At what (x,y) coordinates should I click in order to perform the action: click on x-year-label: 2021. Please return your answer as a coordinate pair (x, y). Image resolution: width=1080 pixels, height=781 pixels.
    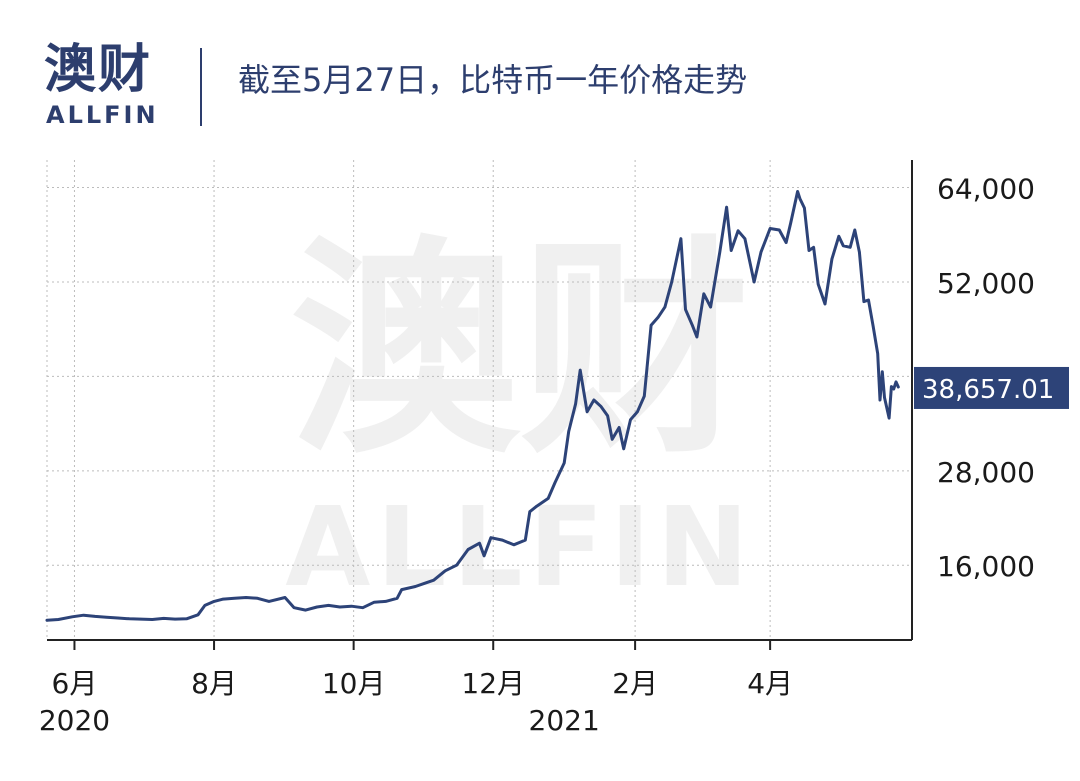
    Looking at the image, I should click on (564, 720).